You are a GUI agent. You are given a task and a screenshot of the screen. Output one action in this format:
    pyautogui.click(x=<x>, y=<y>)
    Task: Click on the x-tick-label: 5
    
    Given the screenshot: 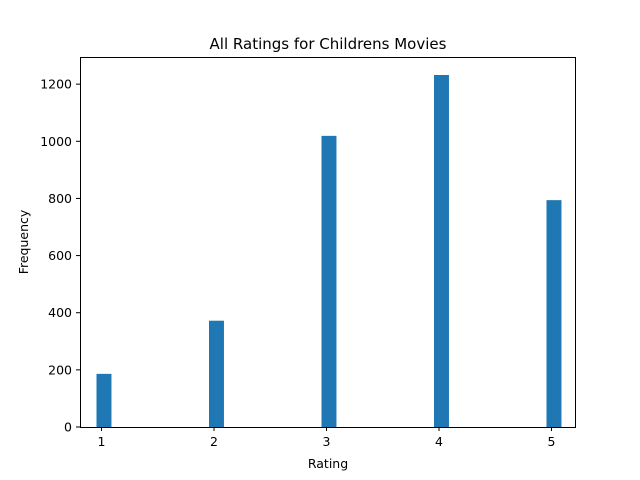 What is the action you would take?
    pyautogui.click(x=552, y=441)
    